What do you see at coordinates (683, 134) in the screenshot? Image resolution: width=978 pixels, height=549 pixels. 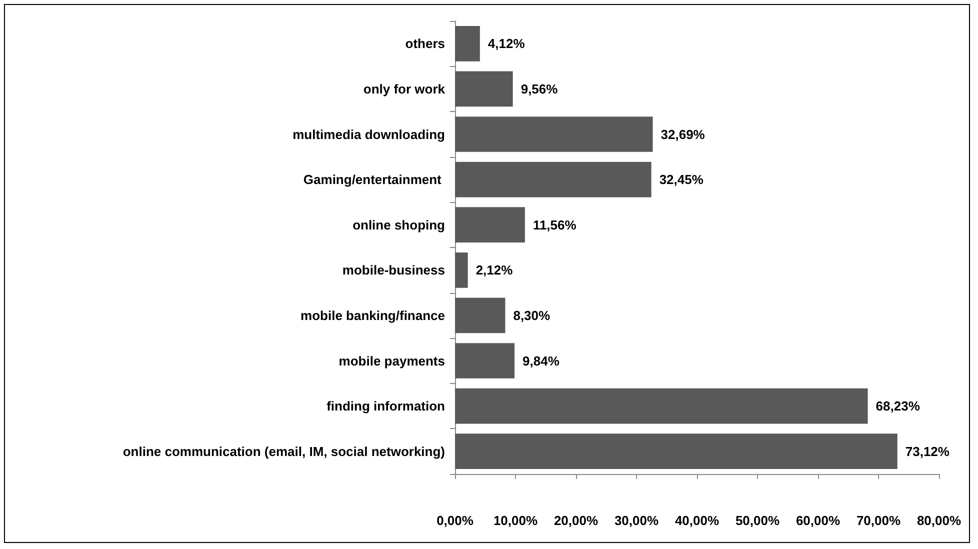 I see `data-label: 32,69%` at bounding box center [683, 134].